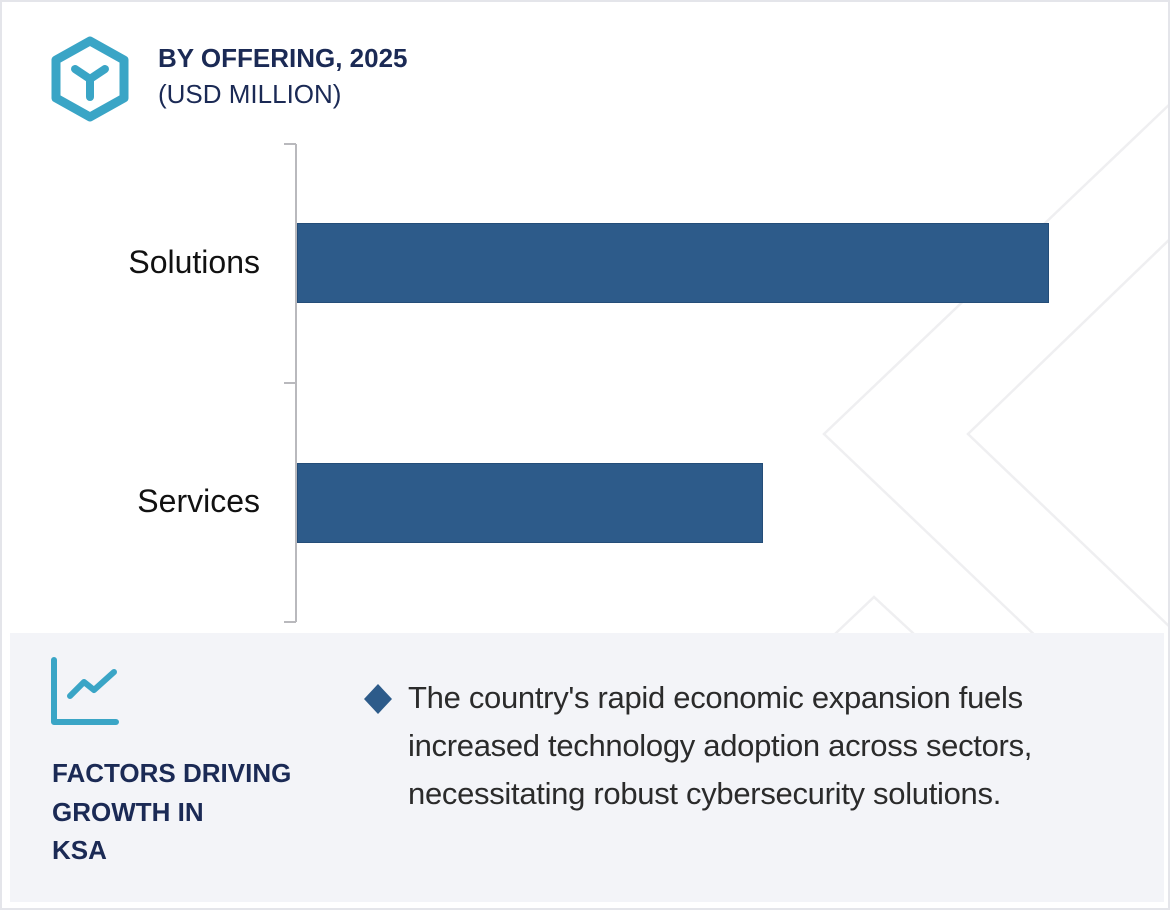 This screenshot has height=910, width=1170. I want to click on hexagon-cube-icon, so click(90, 79).